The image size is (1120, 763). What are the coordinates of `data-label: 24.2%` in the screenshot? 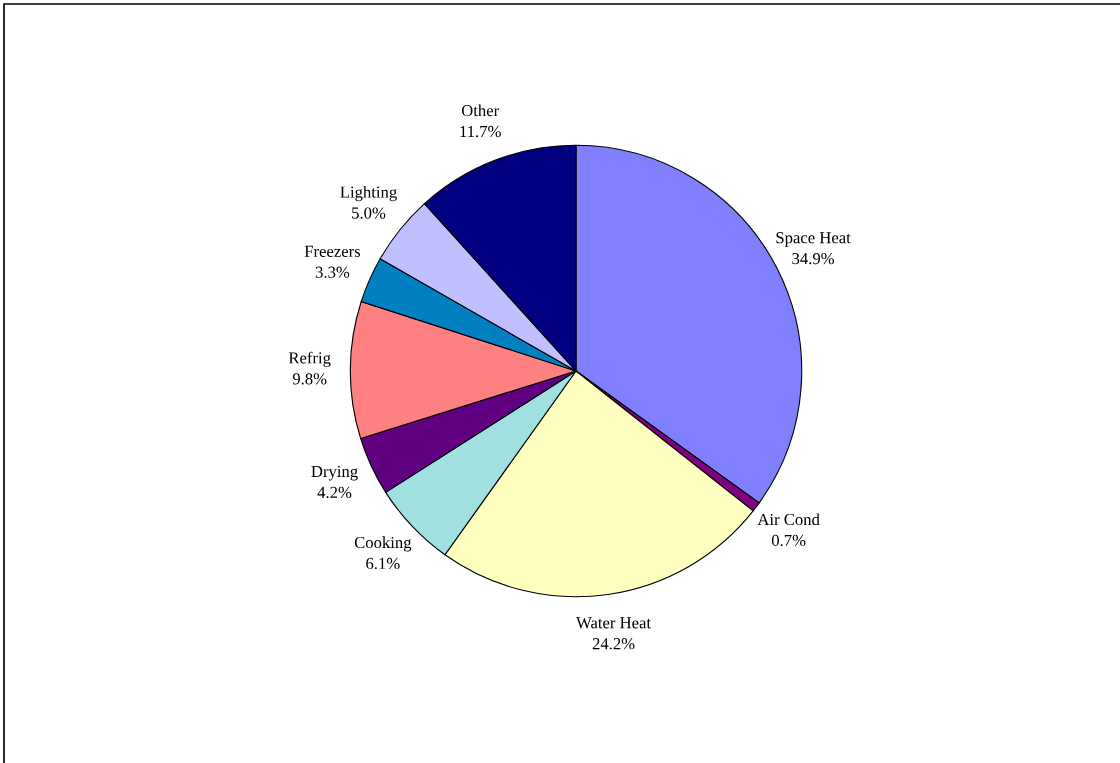 It's located at (613, 644).